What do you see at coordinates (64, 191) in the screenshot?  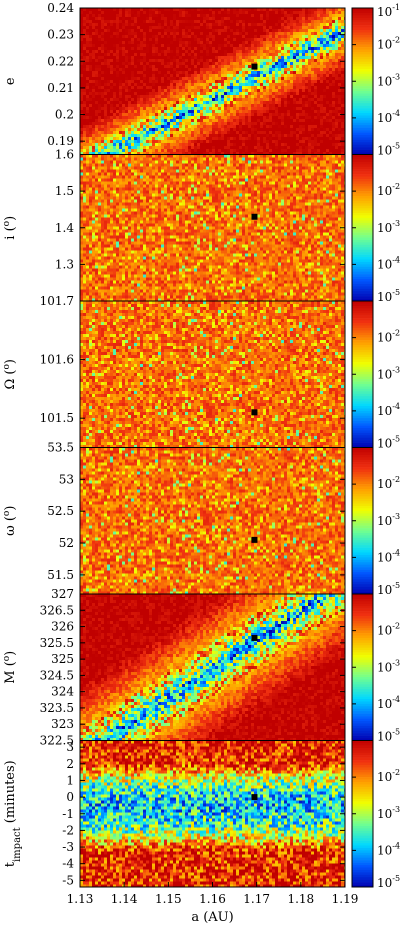 I see `y-tick-label: 1.5` at bounding box center [64, 191].